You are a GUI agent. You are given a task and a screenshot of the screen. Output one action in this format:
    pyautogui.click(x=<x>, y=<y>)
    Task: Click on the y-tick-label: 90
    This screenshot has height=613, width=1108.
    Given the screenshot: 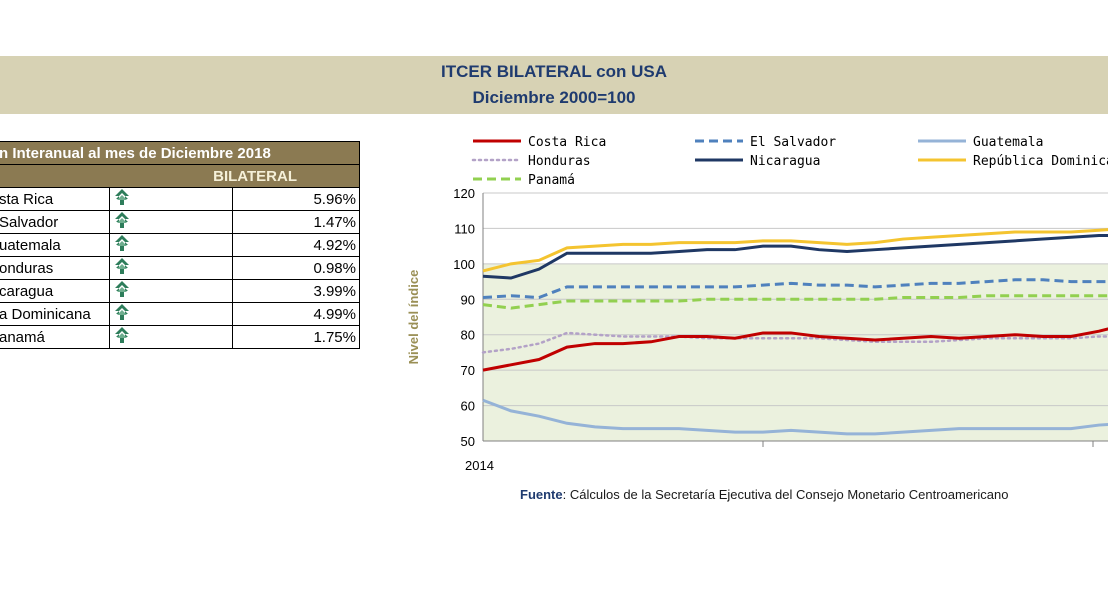 What is the action you would take?
    pyautogui.click(x=468, y=299)
    